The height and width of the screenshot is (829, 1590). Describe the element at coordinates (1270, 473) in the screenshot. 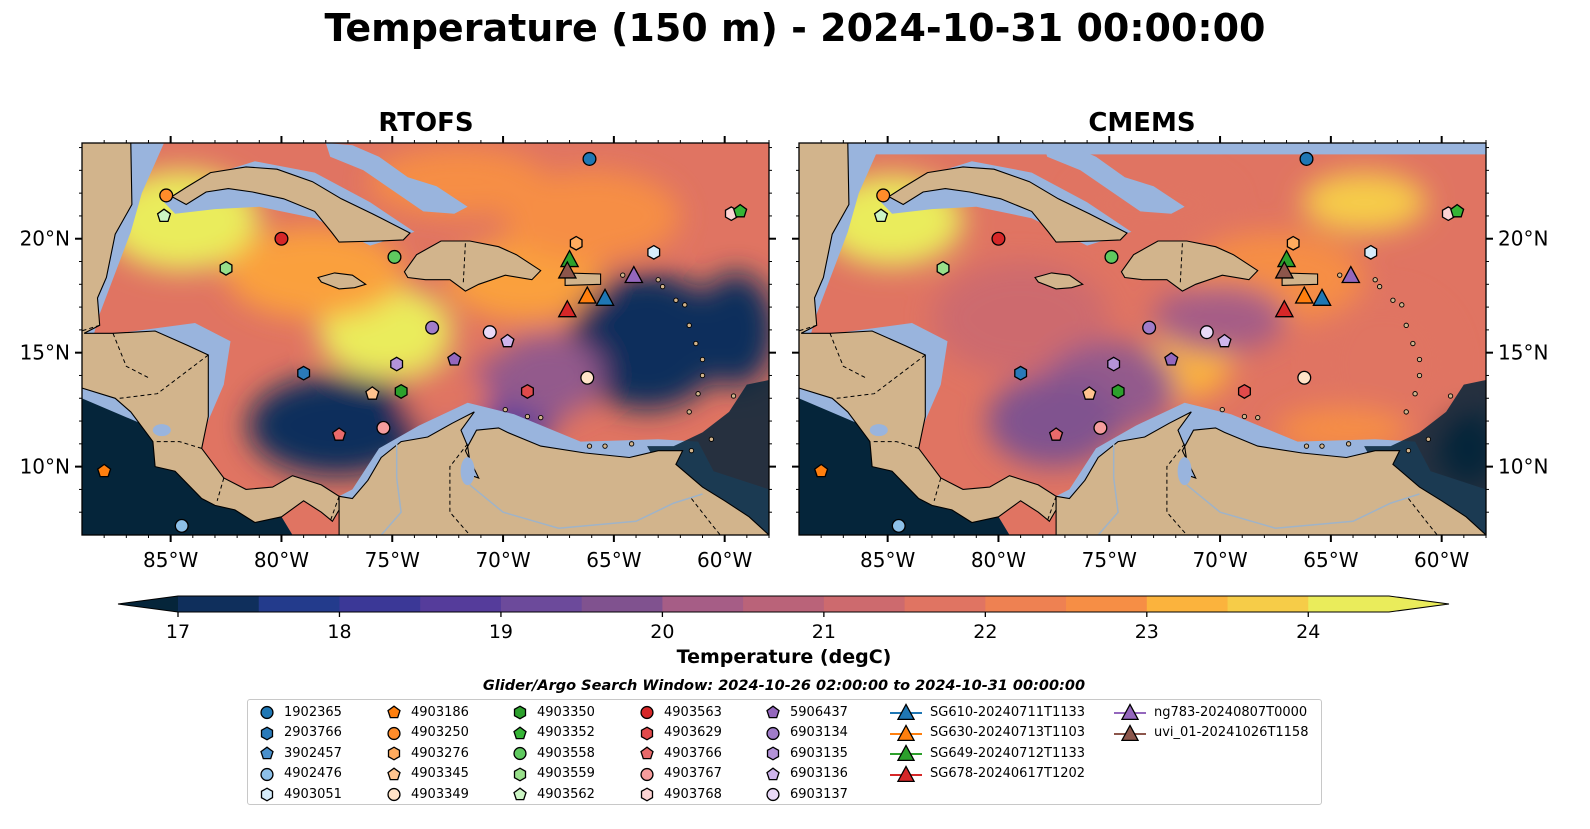

I see `south-america` at that location.